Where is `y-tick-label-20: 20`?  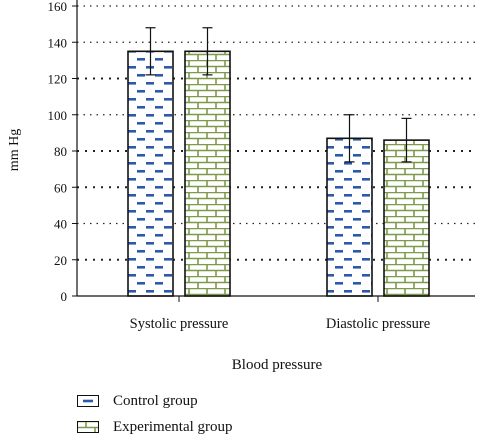 y-tick-label-20: 20 is located at coordinates (60, 260).